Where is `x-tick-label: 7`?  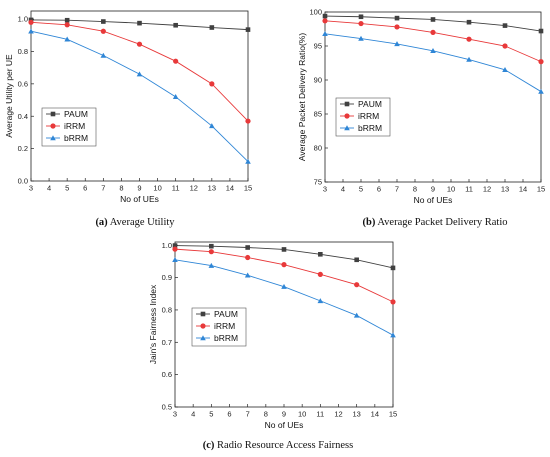
x-tick-label: 7 is located at coordinates (248, 414).